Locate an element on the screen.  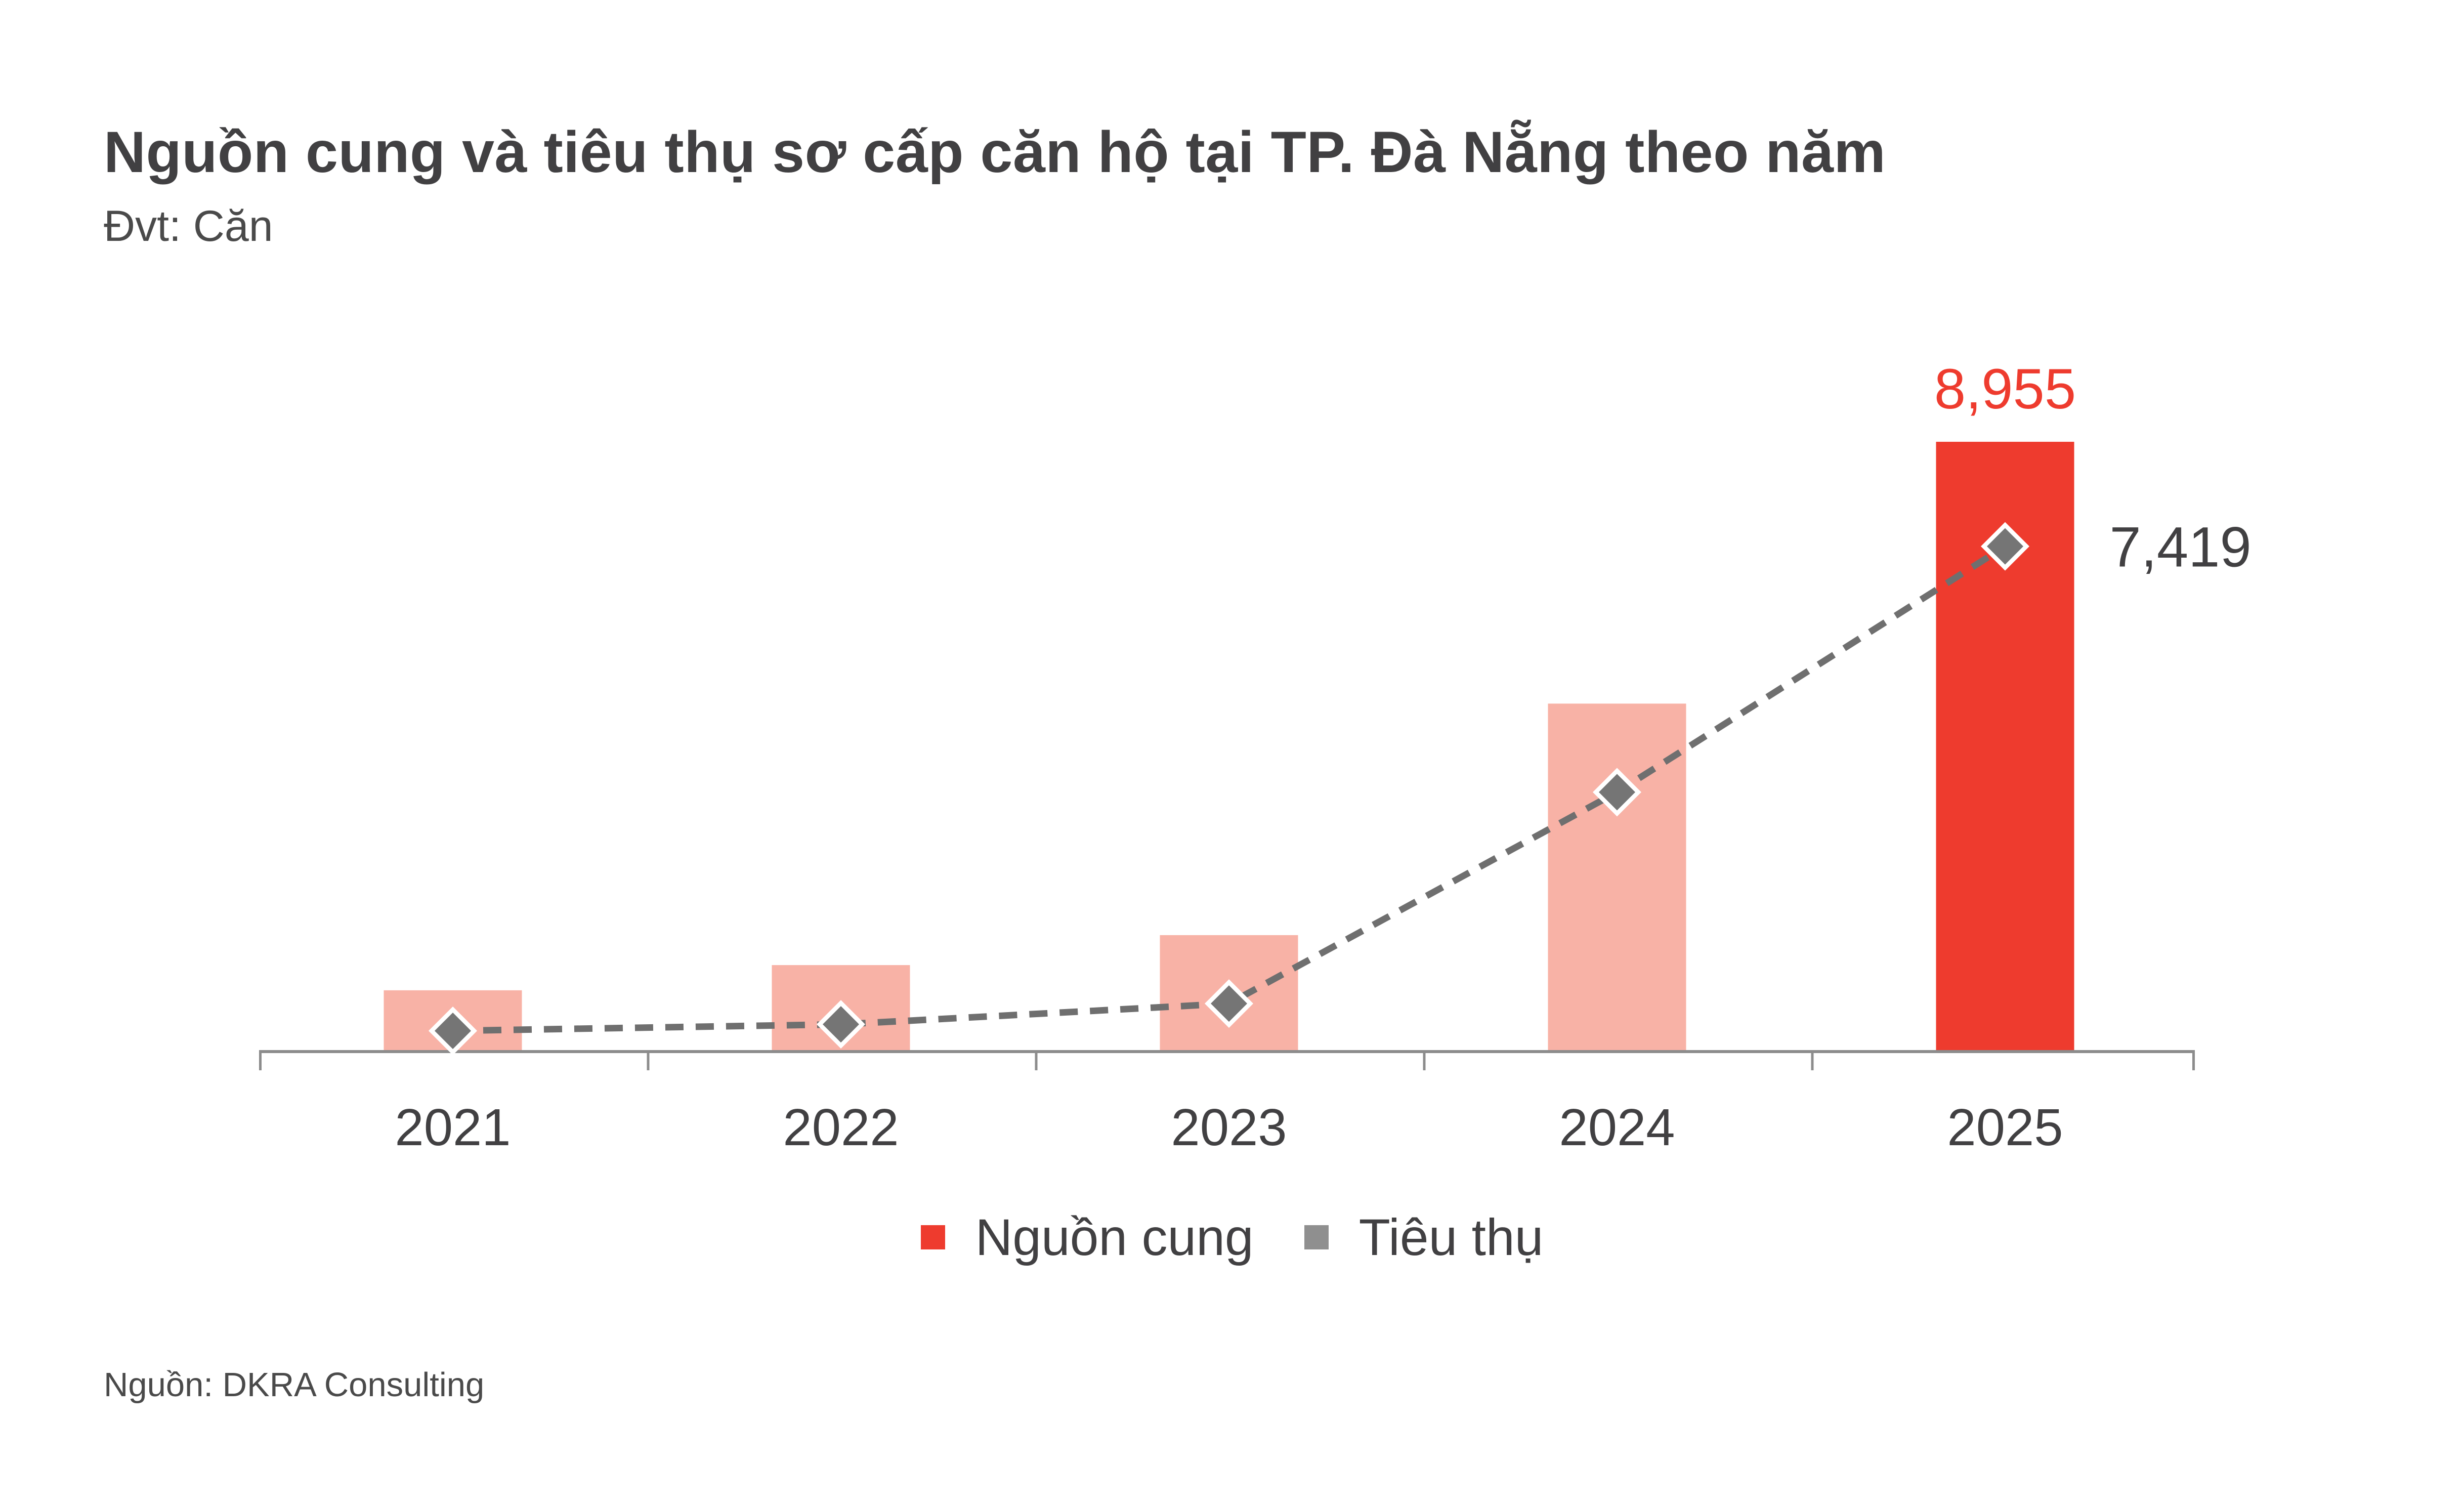
data-label-8955: 8,955 is located at coordinates (2005, 389).